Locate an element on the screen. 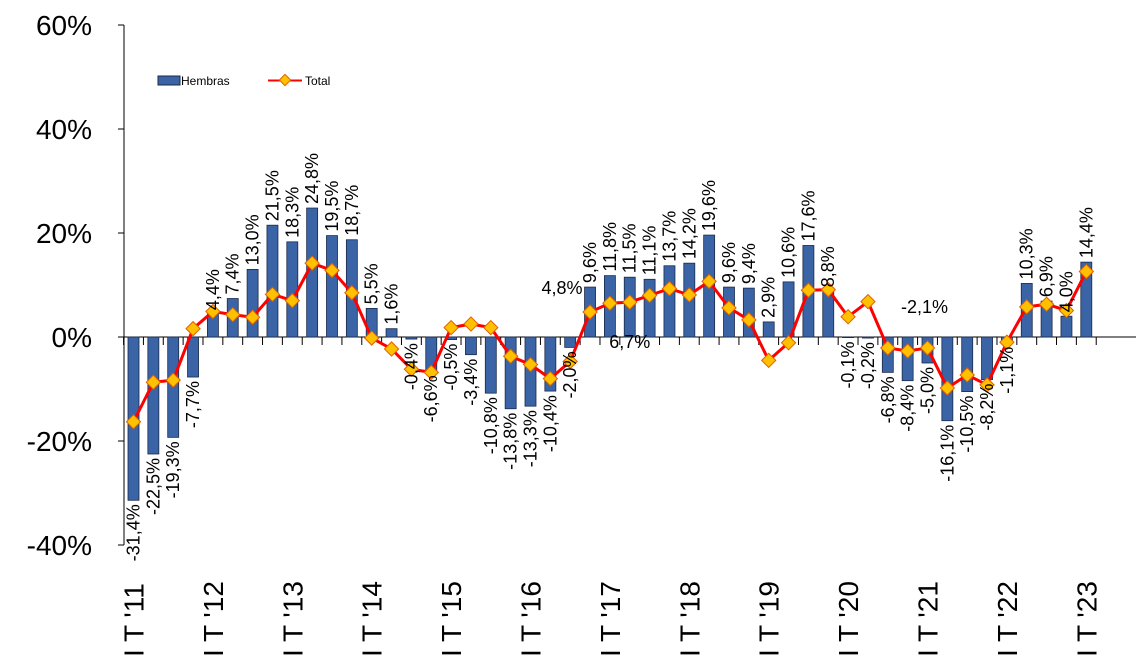 The height and width of the screenshot is (657, 1137). x-tick-label: I T '22 is located at coordinates (1007, 619).